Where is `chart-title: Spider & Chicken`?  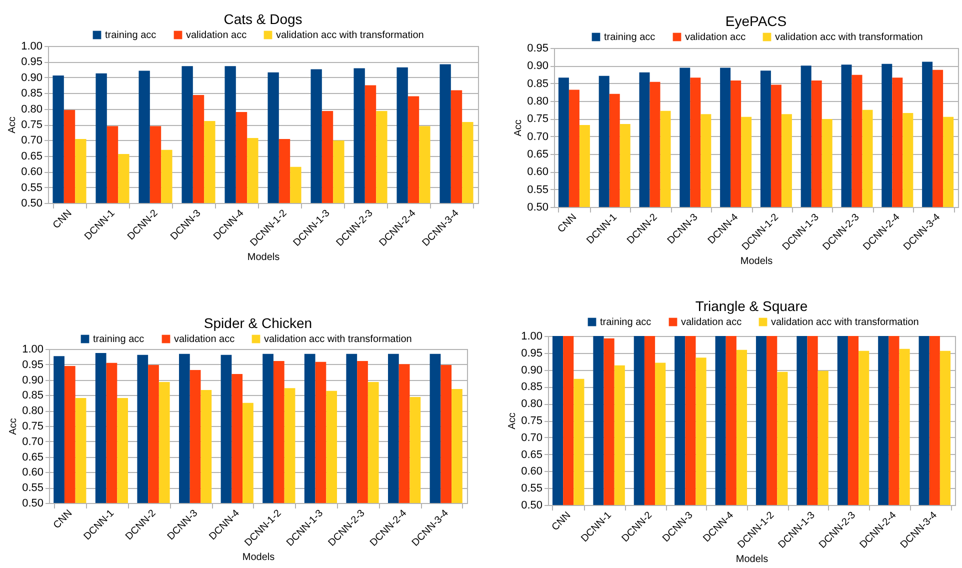
chart-title: Spider & Chicken is located at coordinates (258, 323).